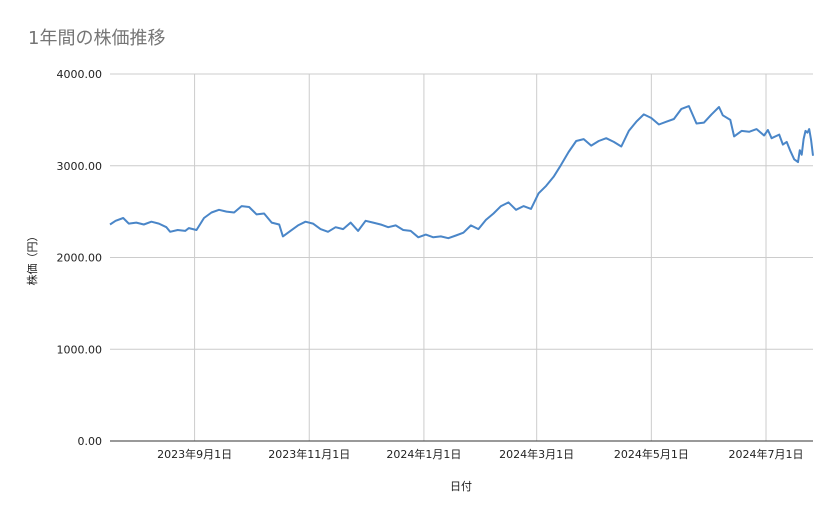  What do you see at coordinates (80, 349) in the screenshot?
I see `y-tick-label: 1000.00` at bounding box center [80, 349].